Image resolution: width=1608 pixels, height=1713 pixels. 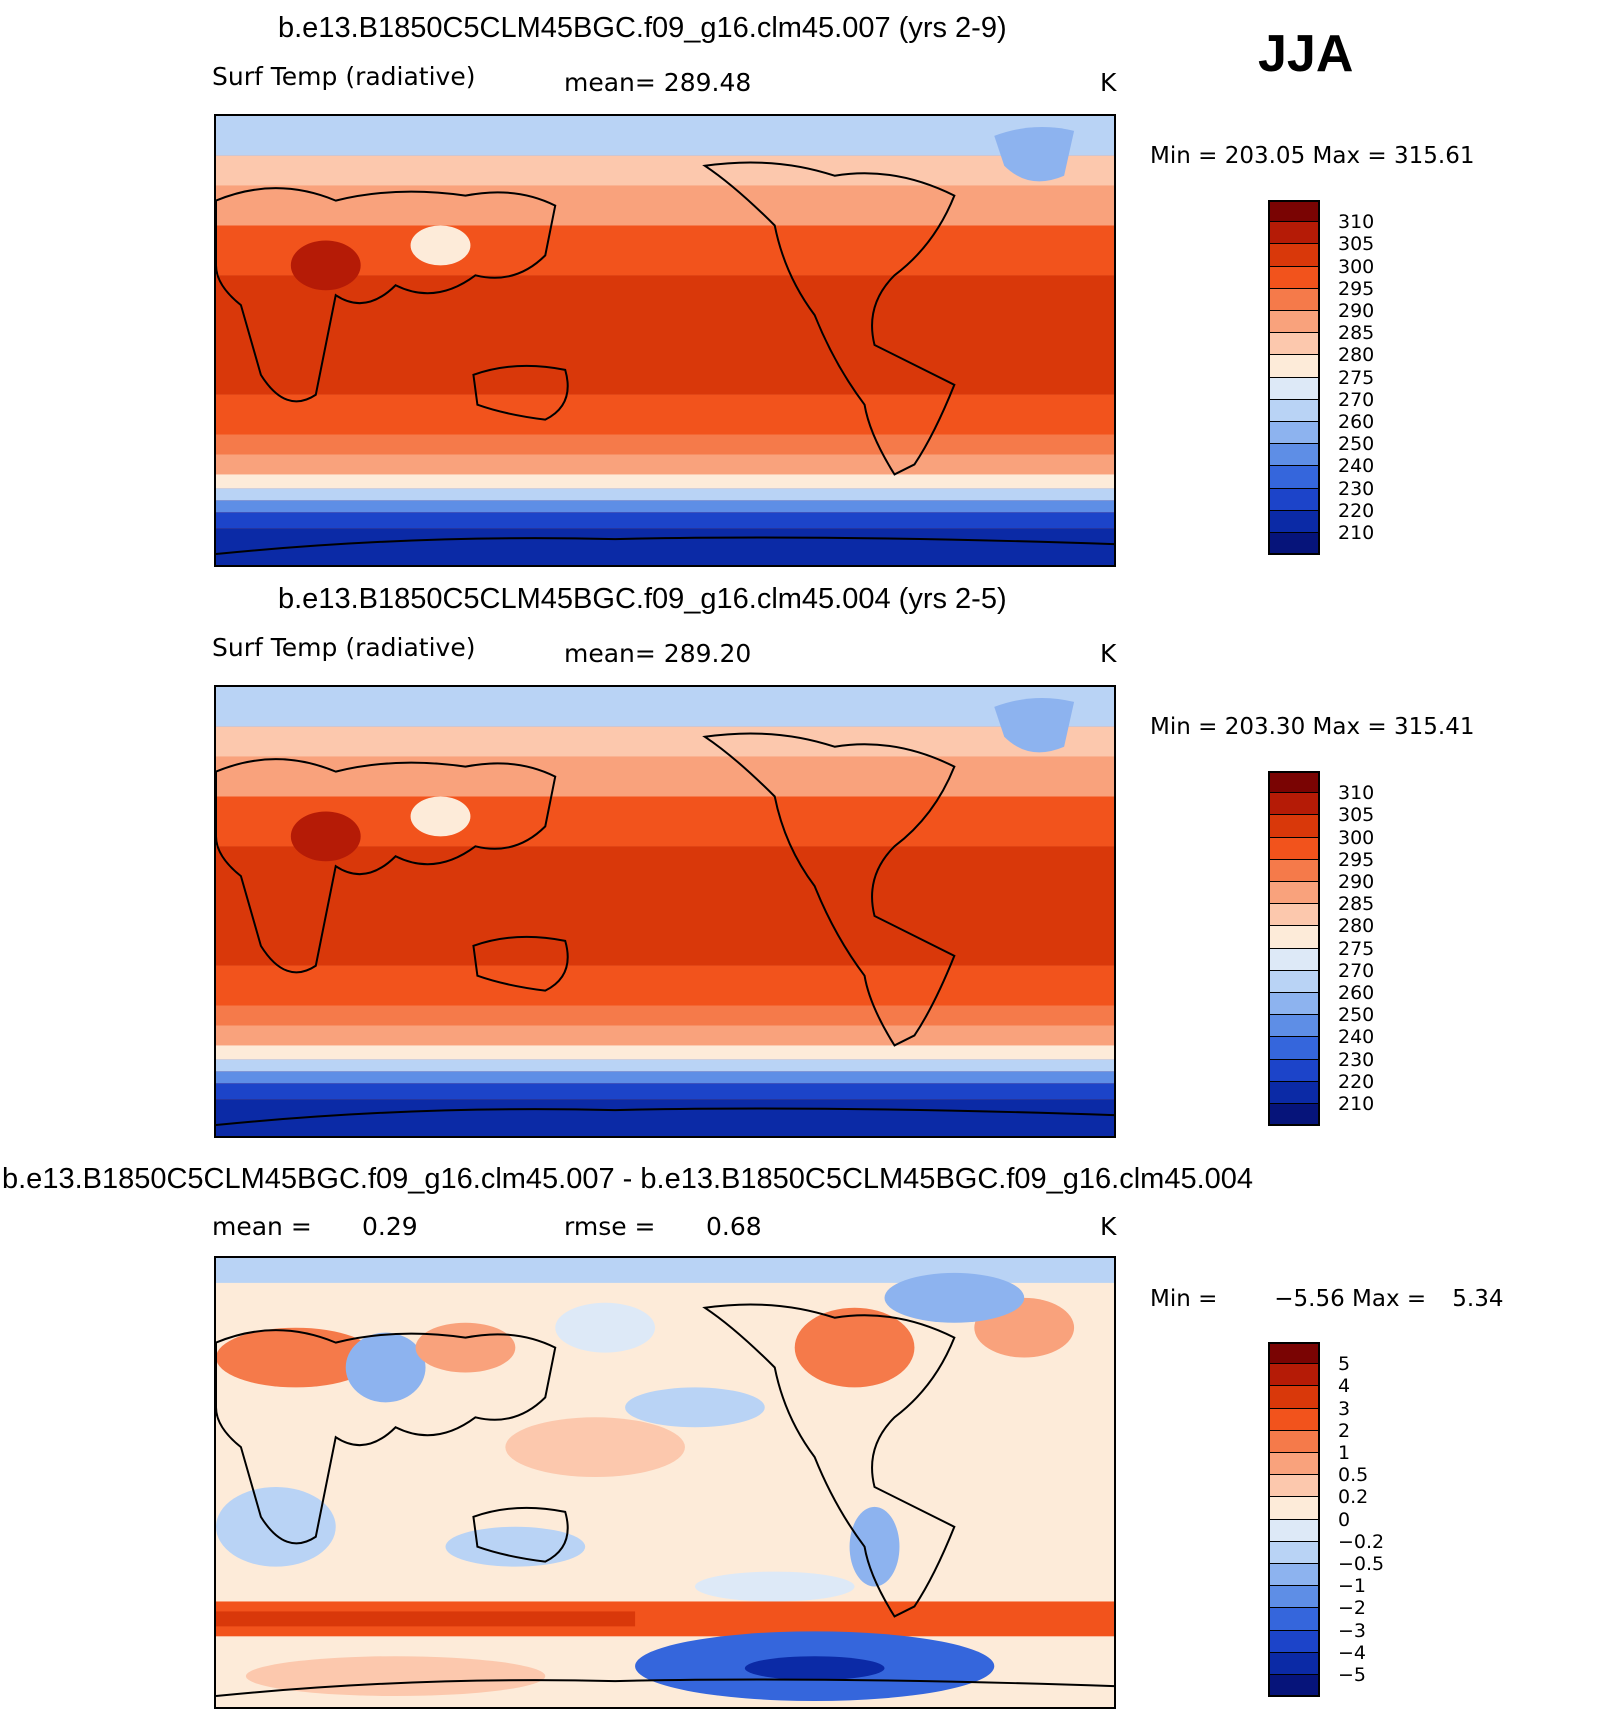 What do you see at coordinates (1344, 1408) in the screenshot?
I see `diff_colorbar-tick-label: 3` at bounding box center [1344, 1408].